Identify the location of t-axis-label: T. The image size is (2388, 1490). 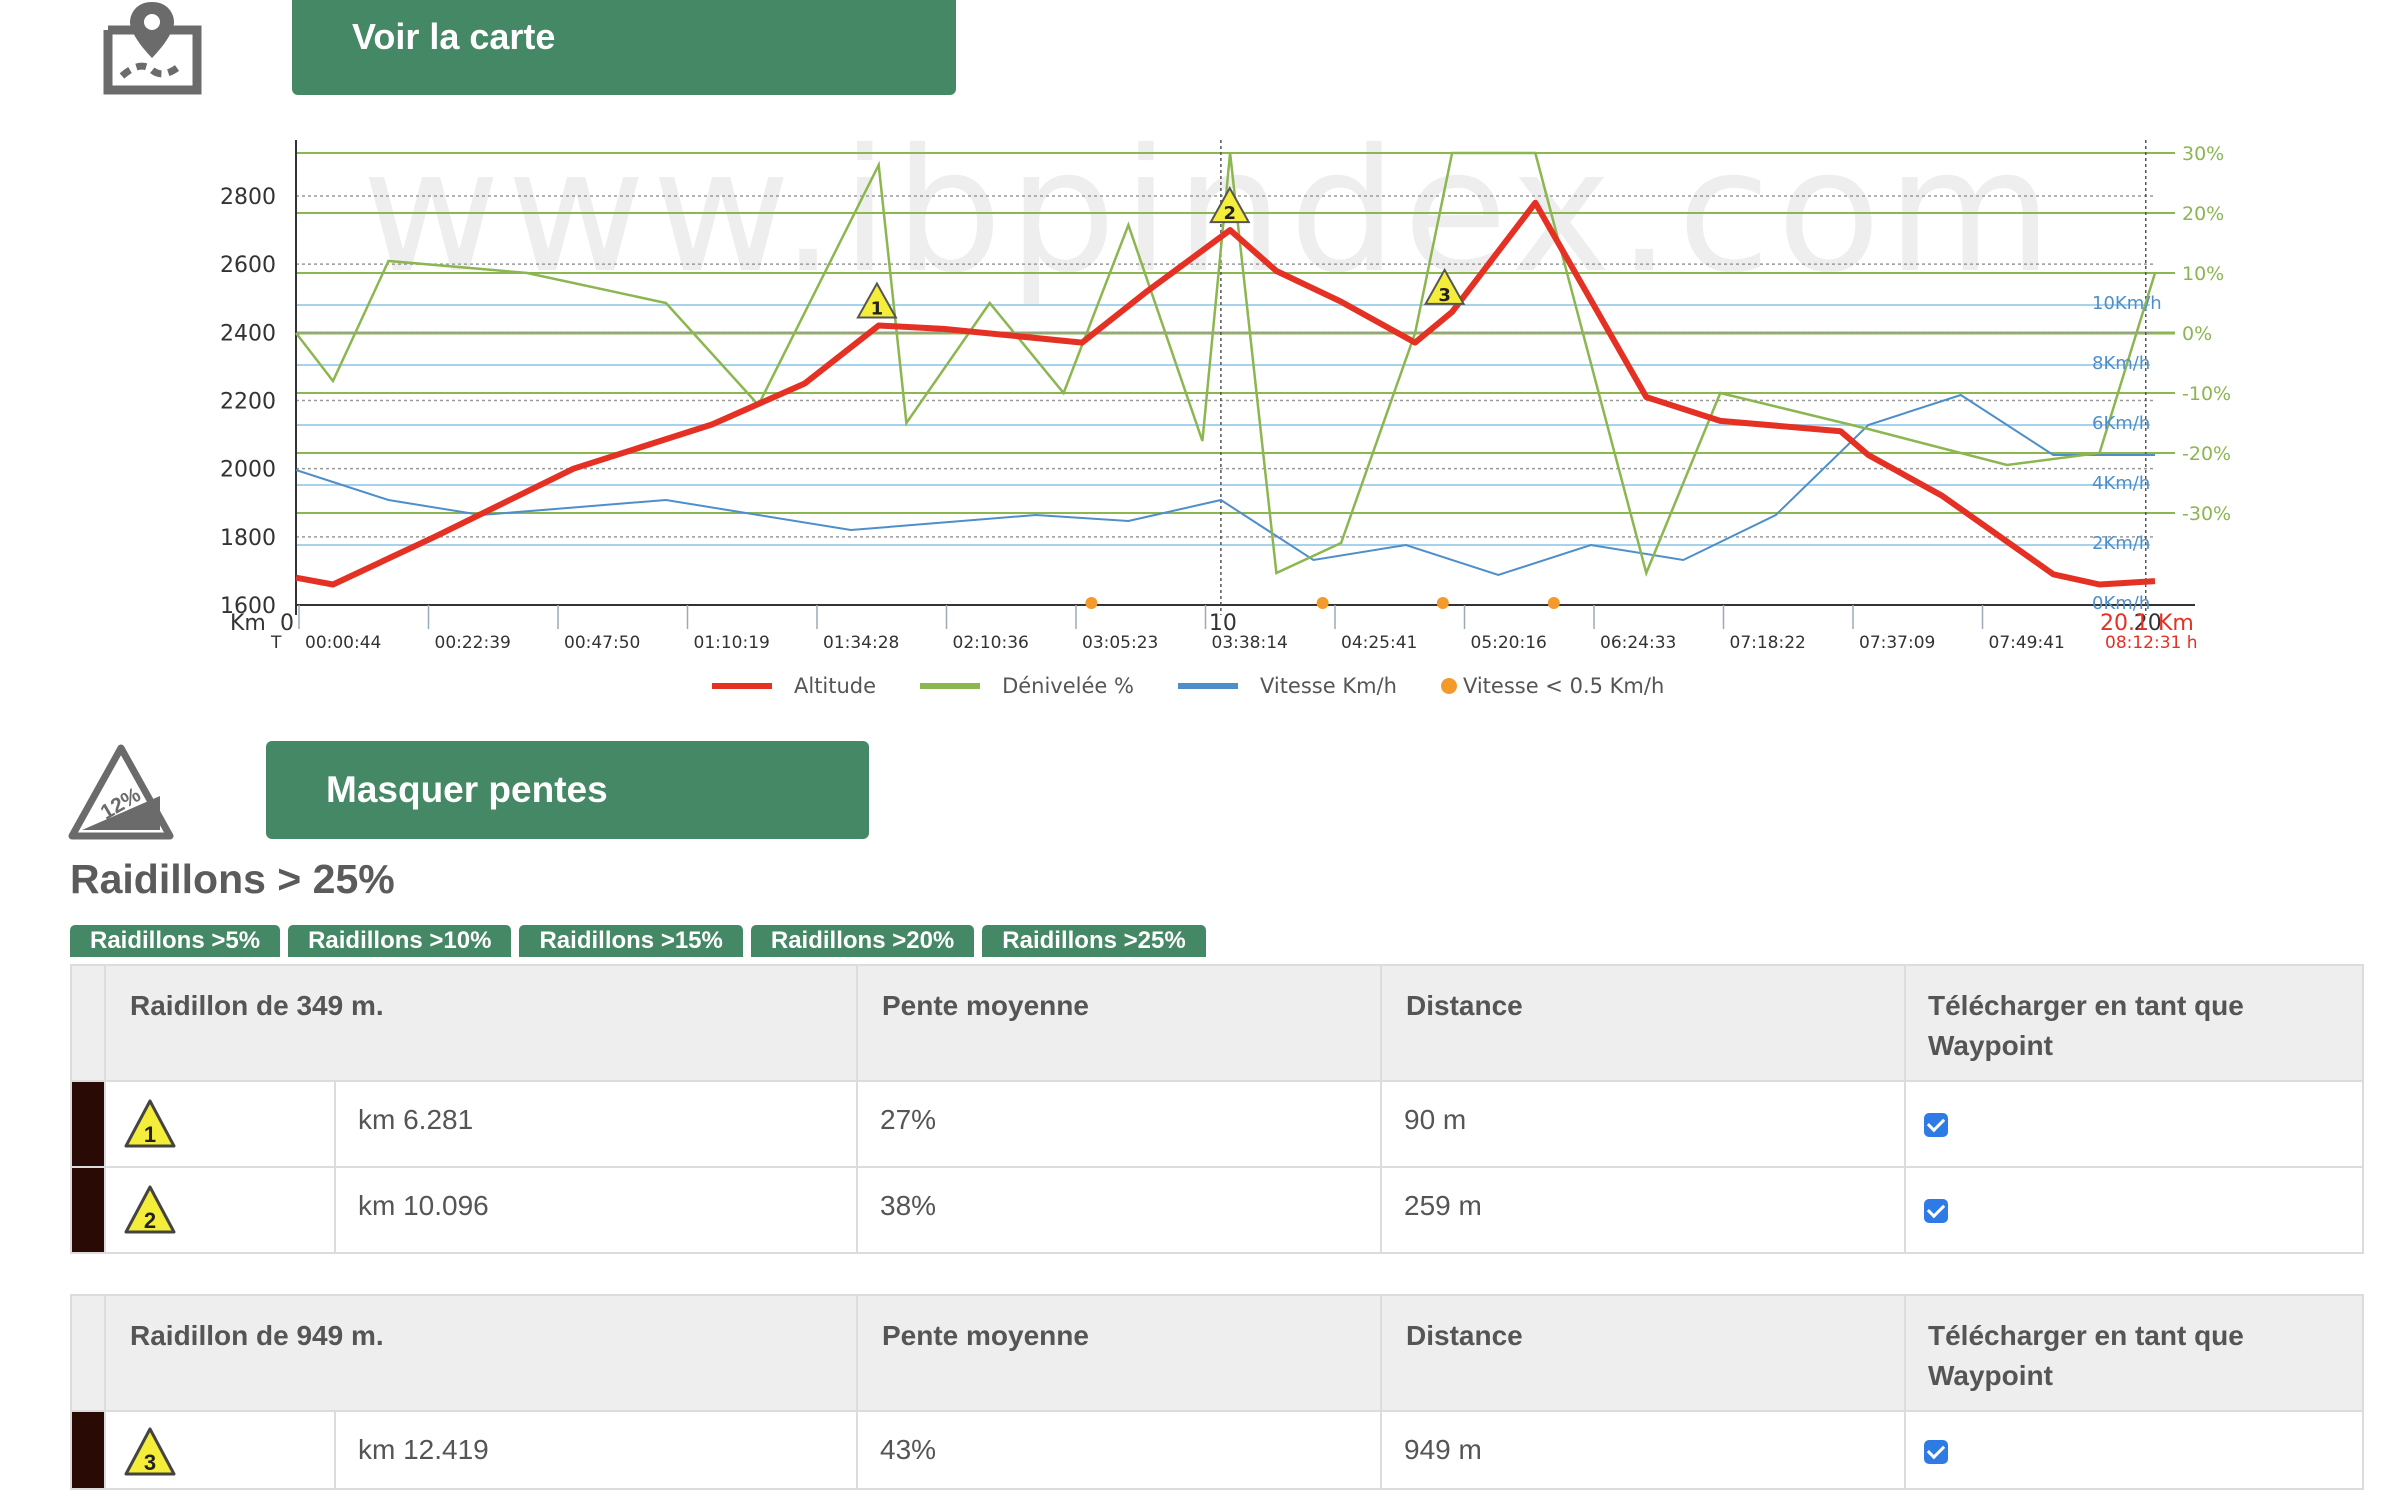
(276, 643).